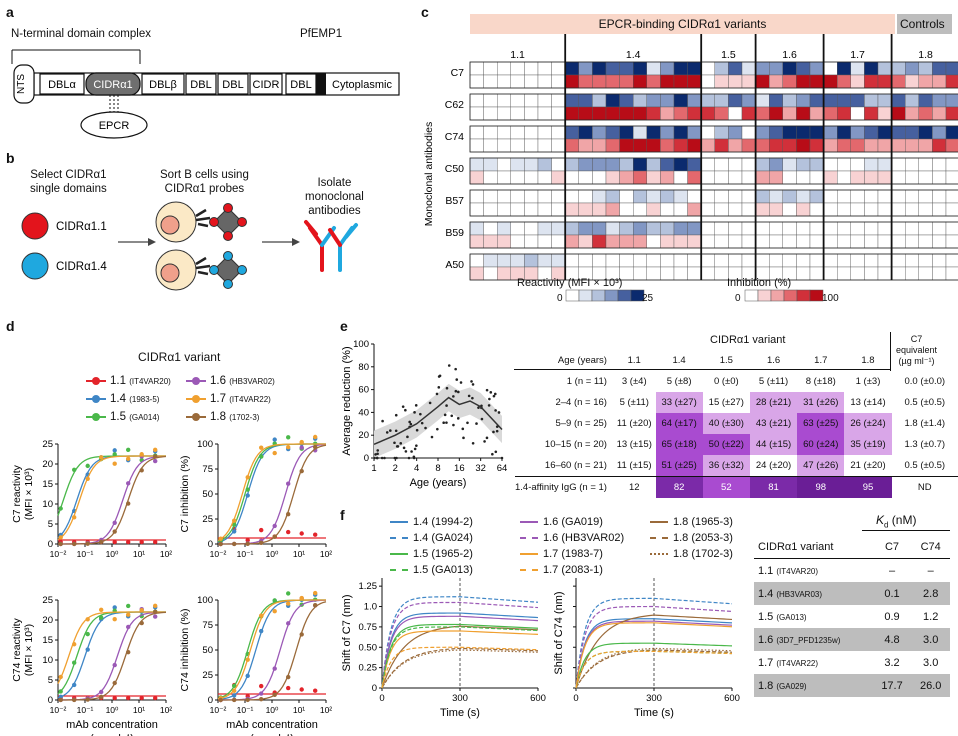 The image size is (958, 736). What do you see at coordinates (266, 85) in the screenshot?
I see `domain-label-6: CIDR` at bounding box center [266, 85].